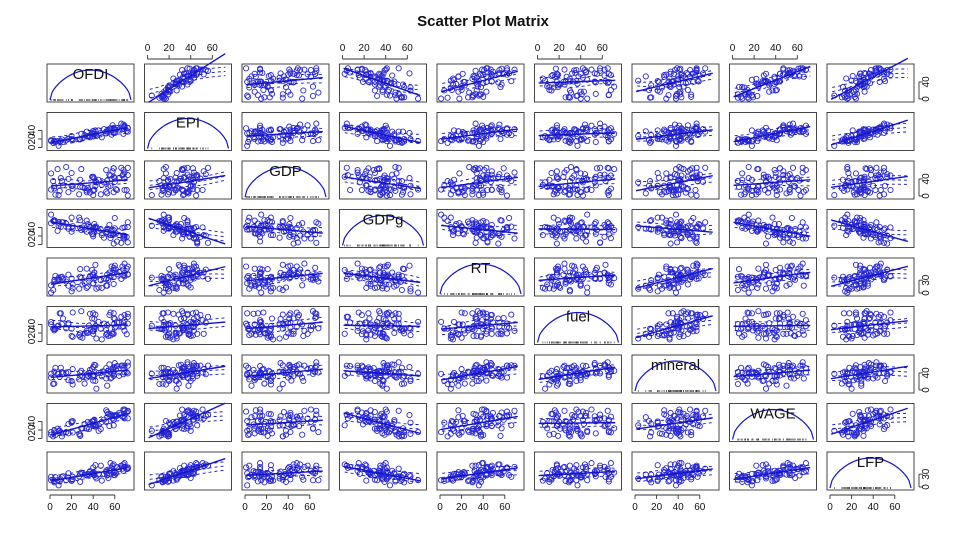  What do you see at coordinates (870, 326) in the screenshot?
I see `panel-fuel-lfp` at bounding box center [870, 326].